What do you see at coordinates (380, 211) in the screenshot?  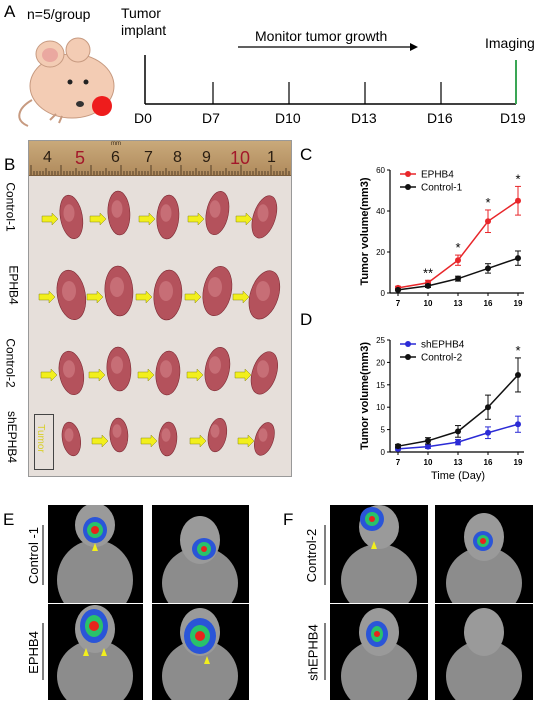 I see `y-tick-label: 40` at bounding box center [380, 211].